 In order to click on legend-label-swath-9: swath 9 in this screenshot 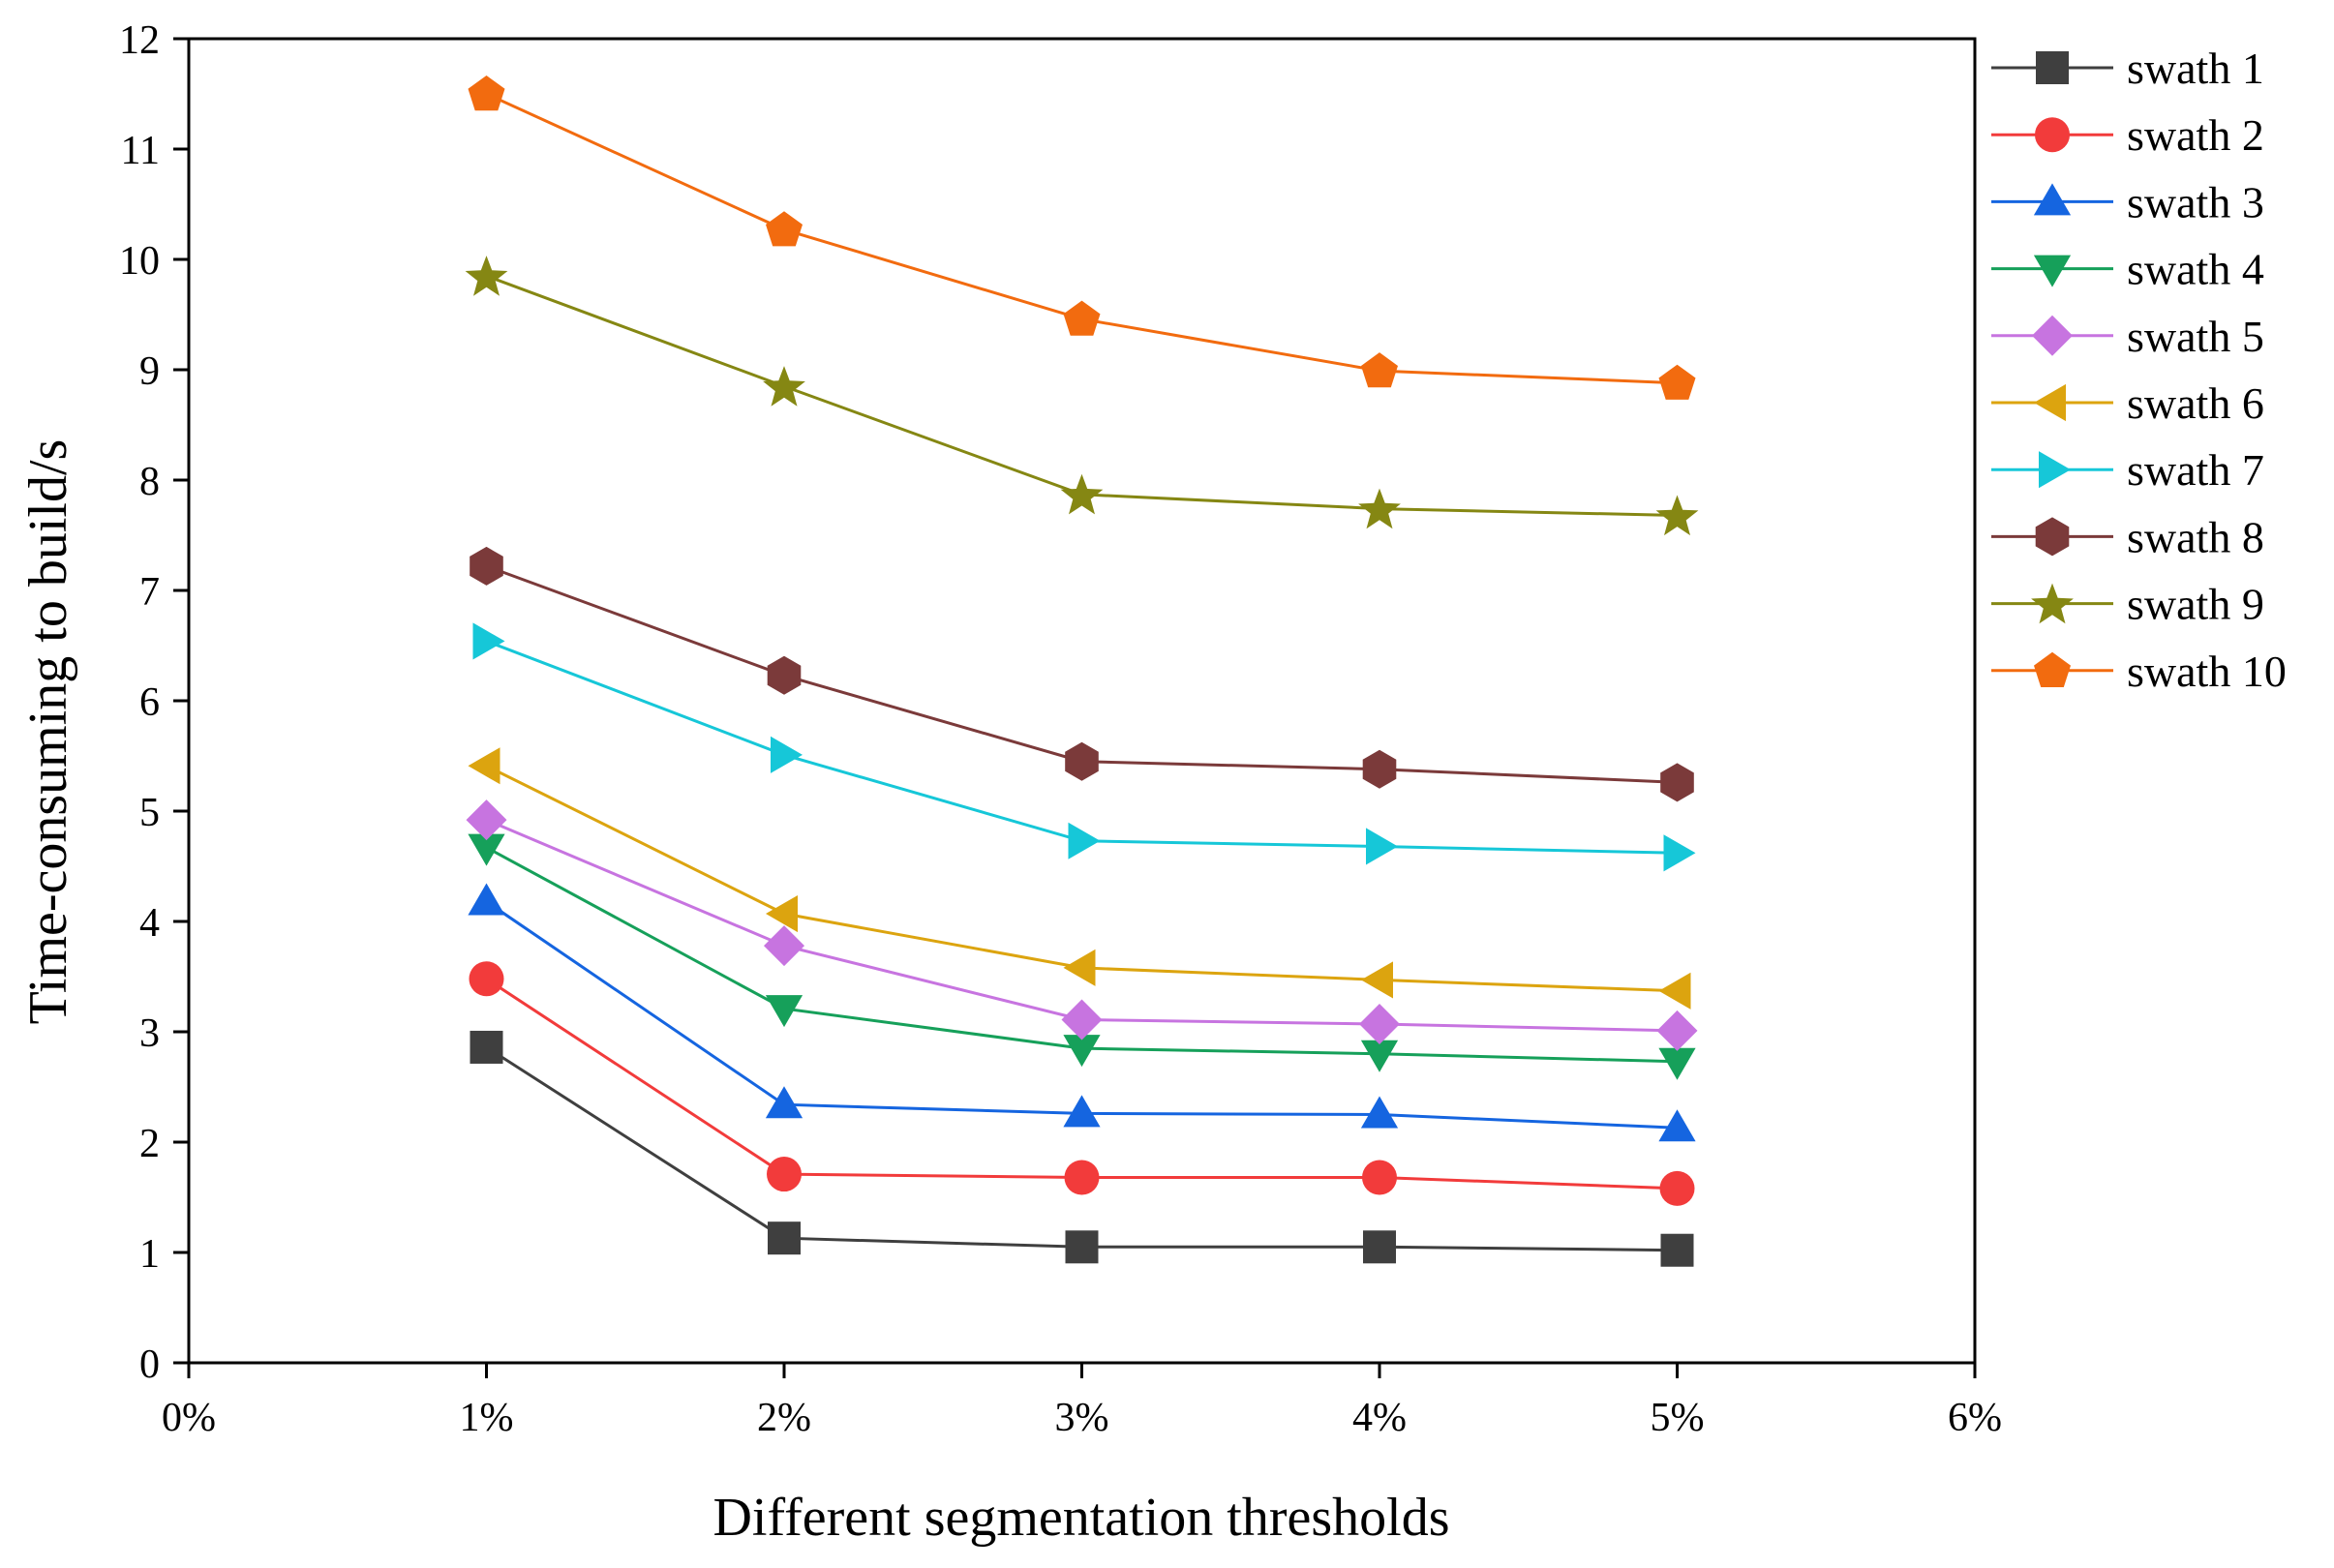, I will do `click(2195, 604)`.